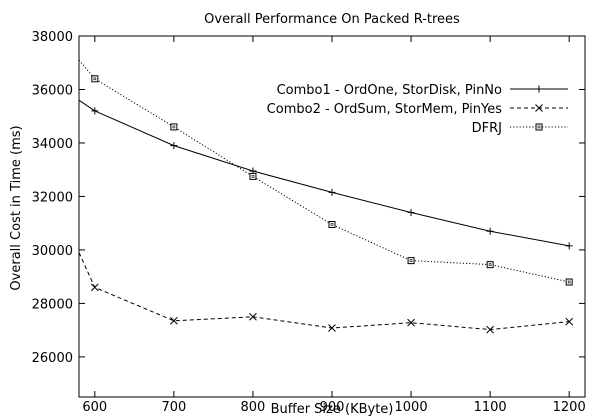 The image size is (594, 418). I want to click on x-tick-label: 1100, so click(490, 407).